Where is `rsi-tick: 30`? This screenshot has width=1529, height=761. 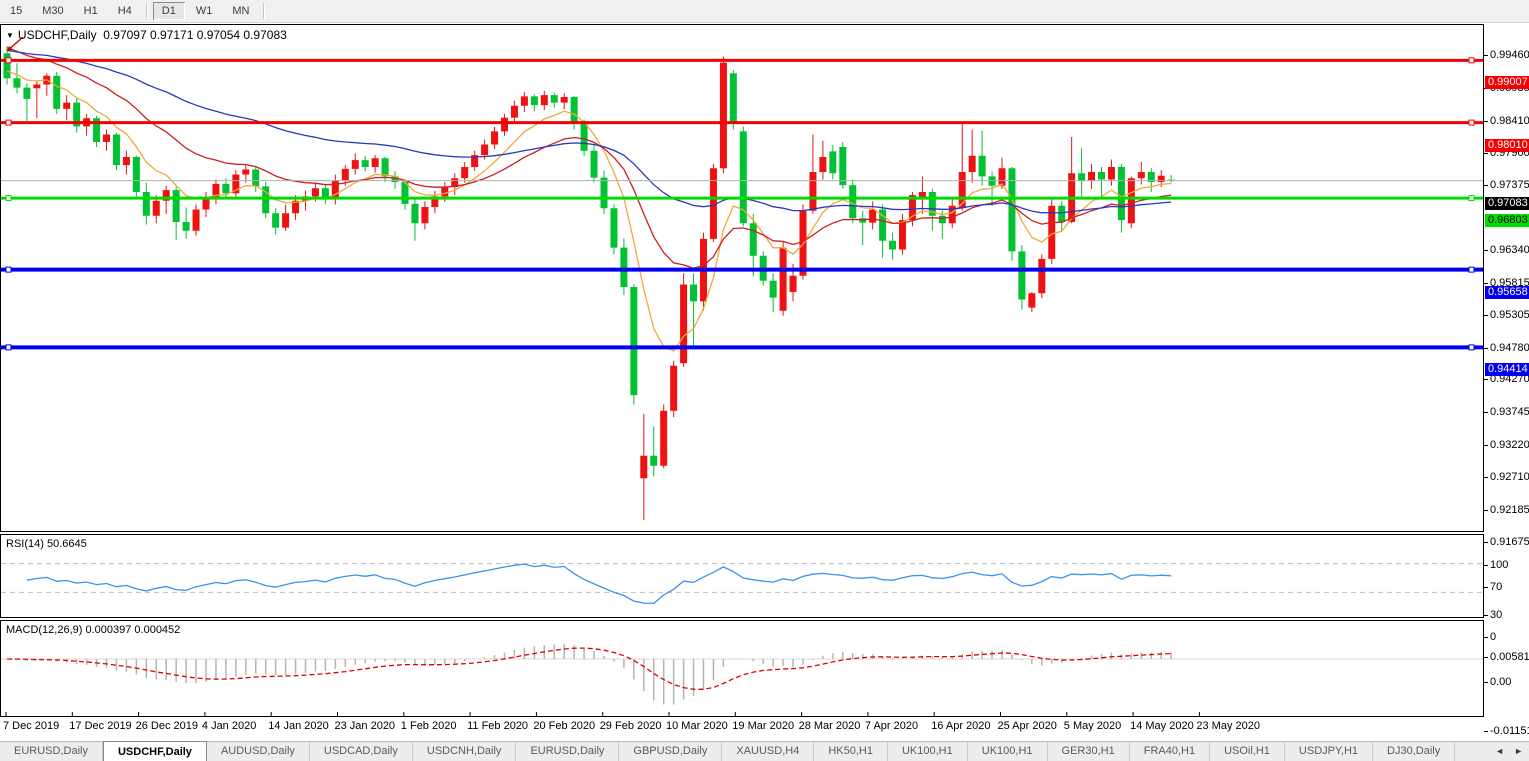 rsi-tick: 30 is located at coordinates (1496, 615).